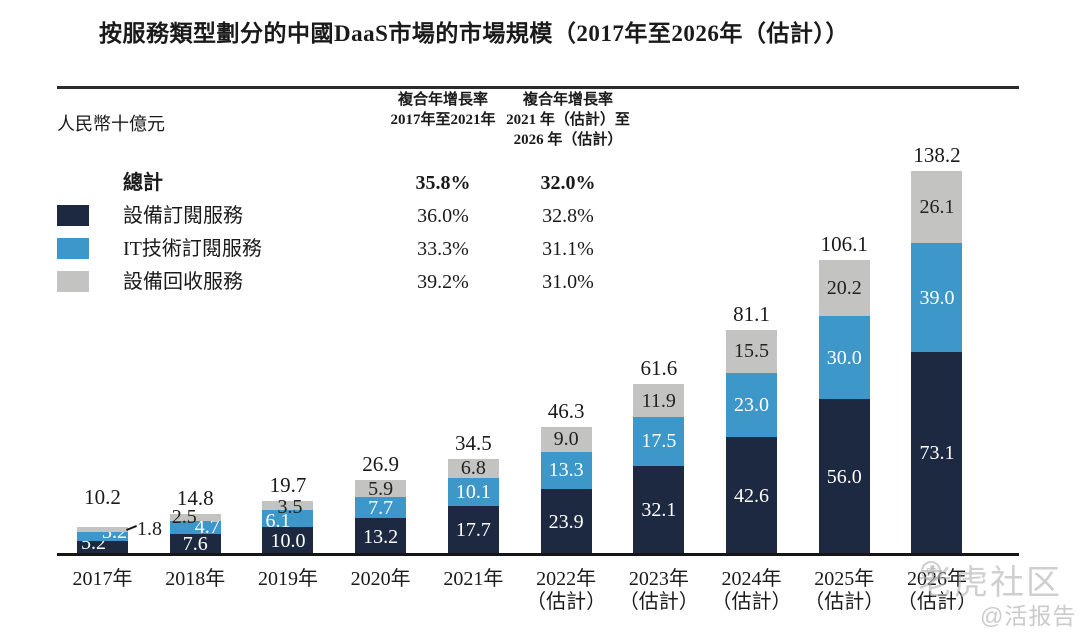 This screenshot has width=1080, height=636. I want to click on segment-value-label: 2.5, so click(184, 517).